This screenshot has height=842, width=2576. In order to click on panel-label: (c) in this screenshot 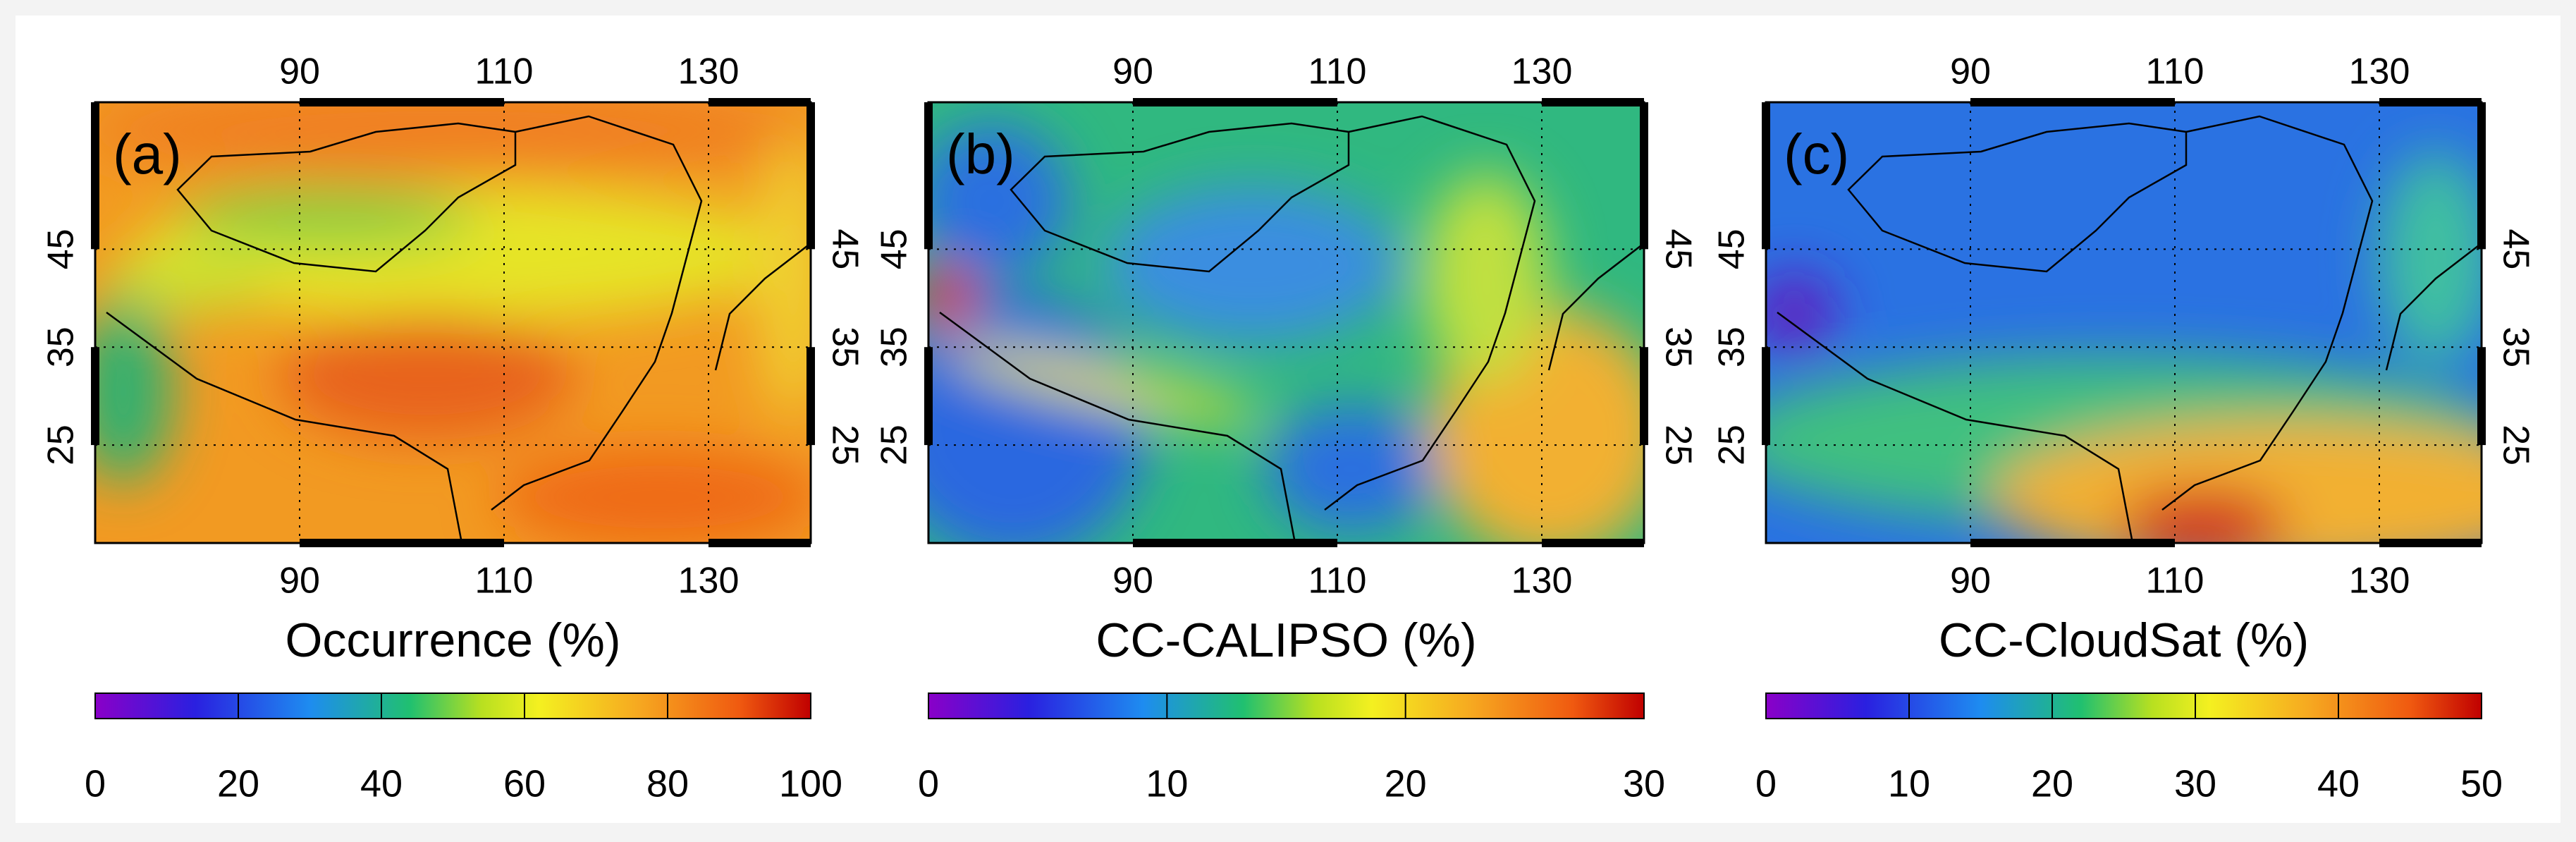, I will do `click(1816, 154)`.